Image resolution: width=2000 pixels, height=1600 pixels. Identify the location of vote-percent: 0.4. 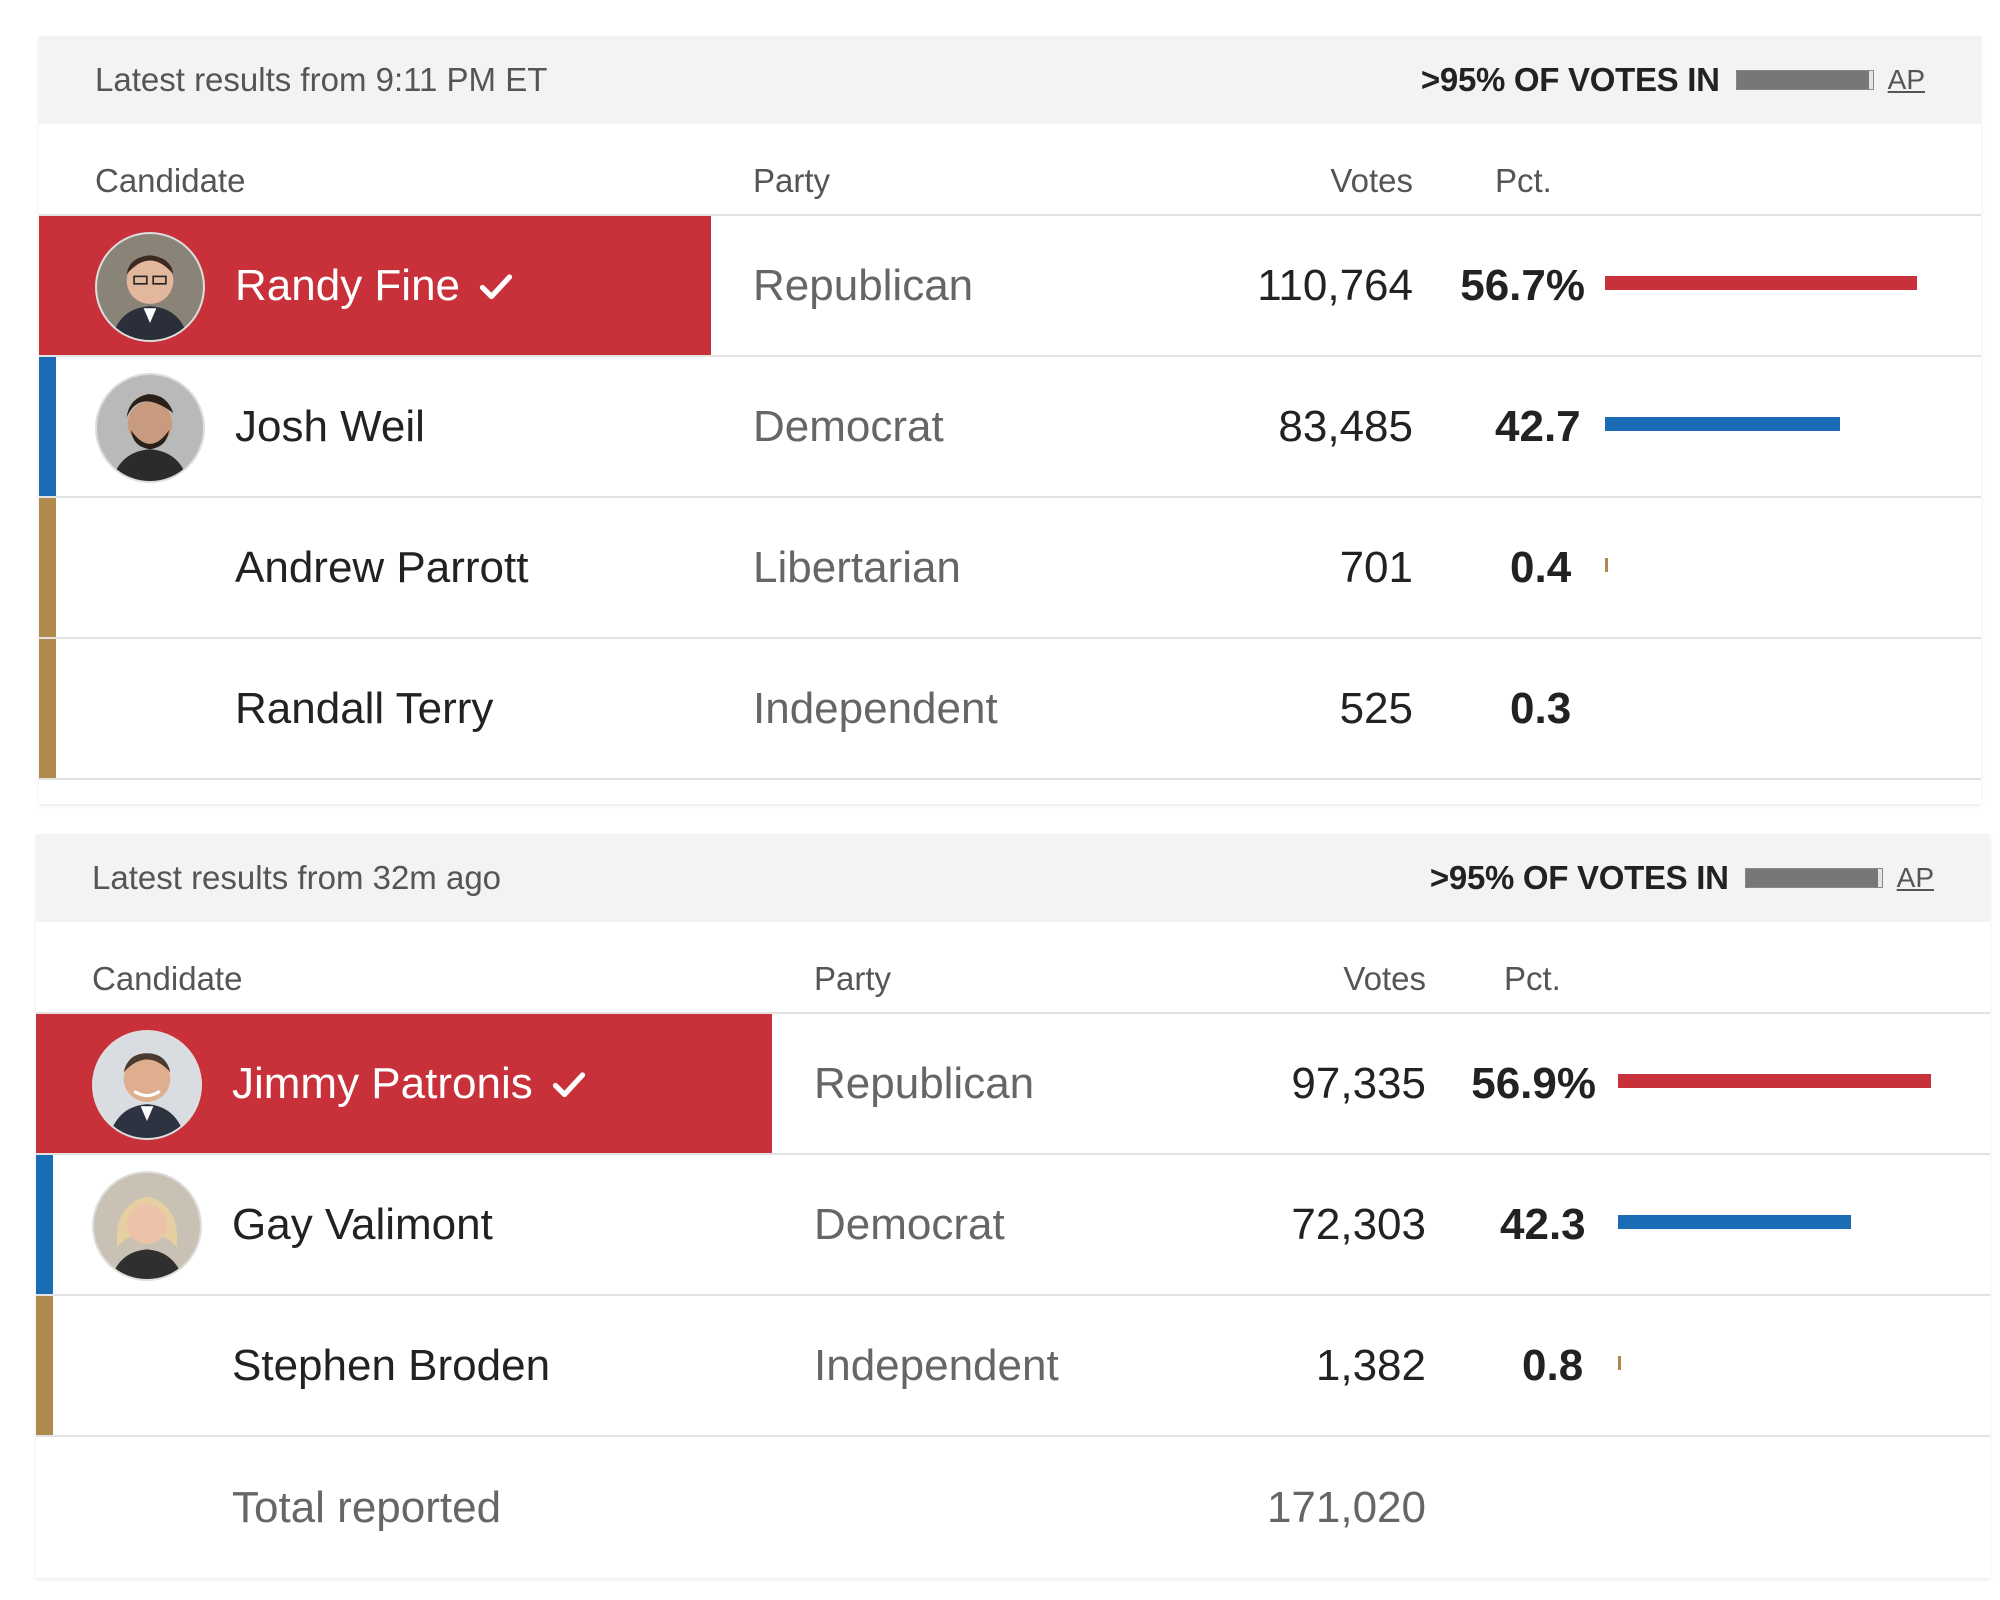
(1541, 567).